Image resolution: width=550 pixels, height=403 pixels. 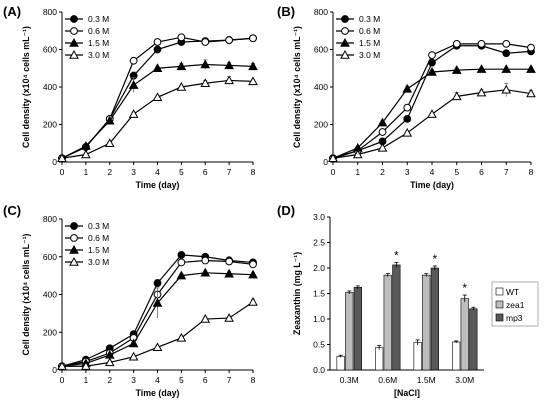 What do you see at coordinates (321, 12) in the screenshot?
I see `y-tick-label: 800` at bounding box center [321, 12].